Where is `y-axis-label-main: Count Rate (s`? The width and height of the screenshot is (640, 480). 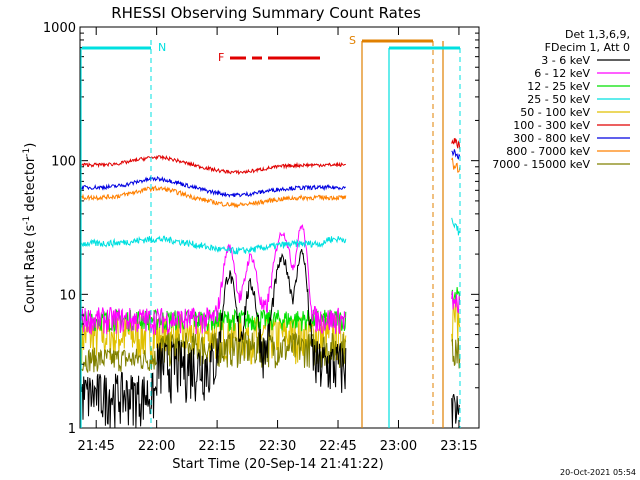 y-axis-label-main: Count Rate (s is located at coordinates (30, 269).